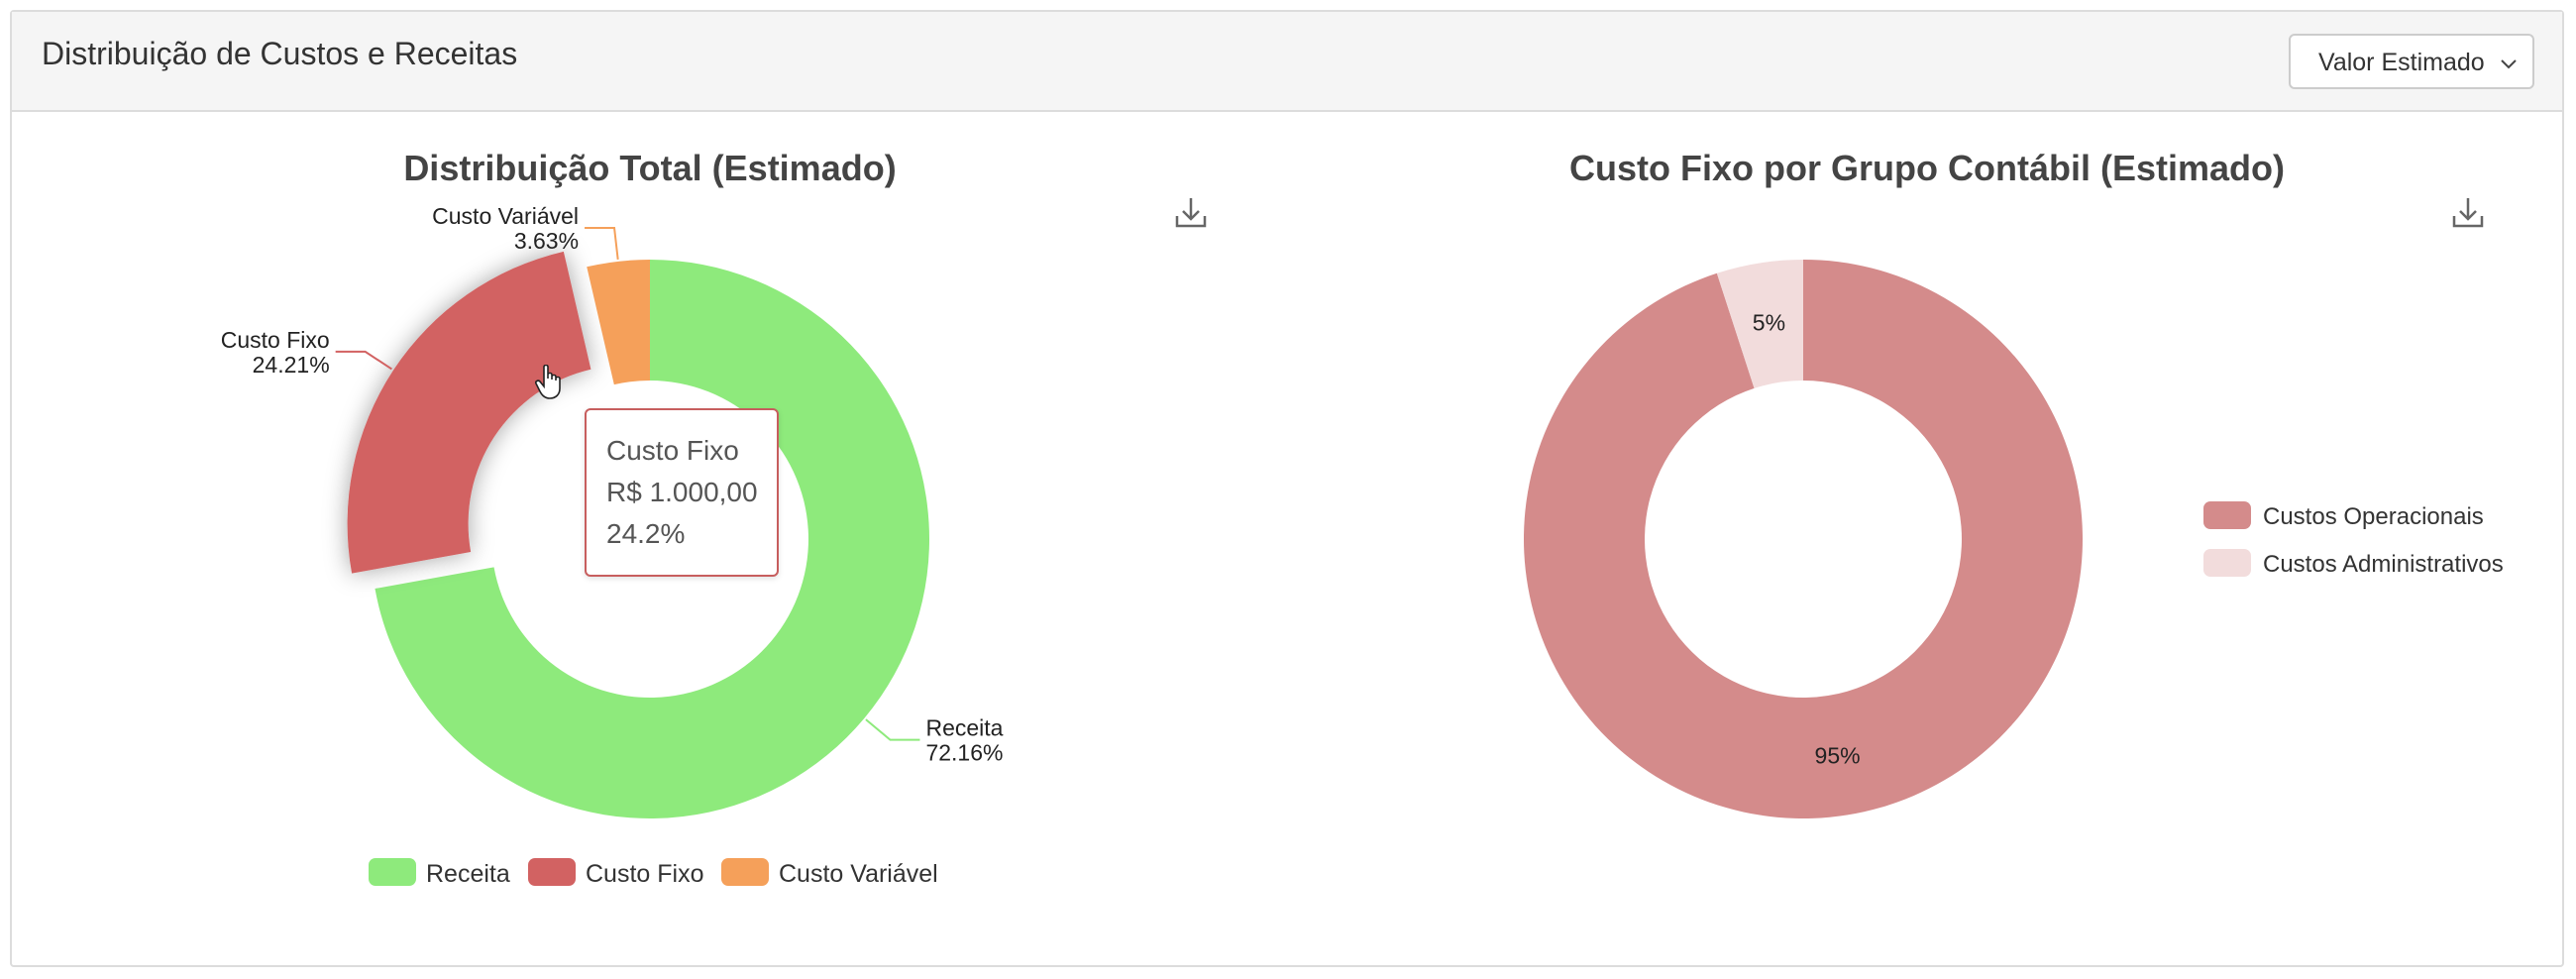 This screenshot has height=979, width=2576. Describe the element at coordinates (964, 728) in the screenshot. I see `data-label-name-receita: Receita` at that location.